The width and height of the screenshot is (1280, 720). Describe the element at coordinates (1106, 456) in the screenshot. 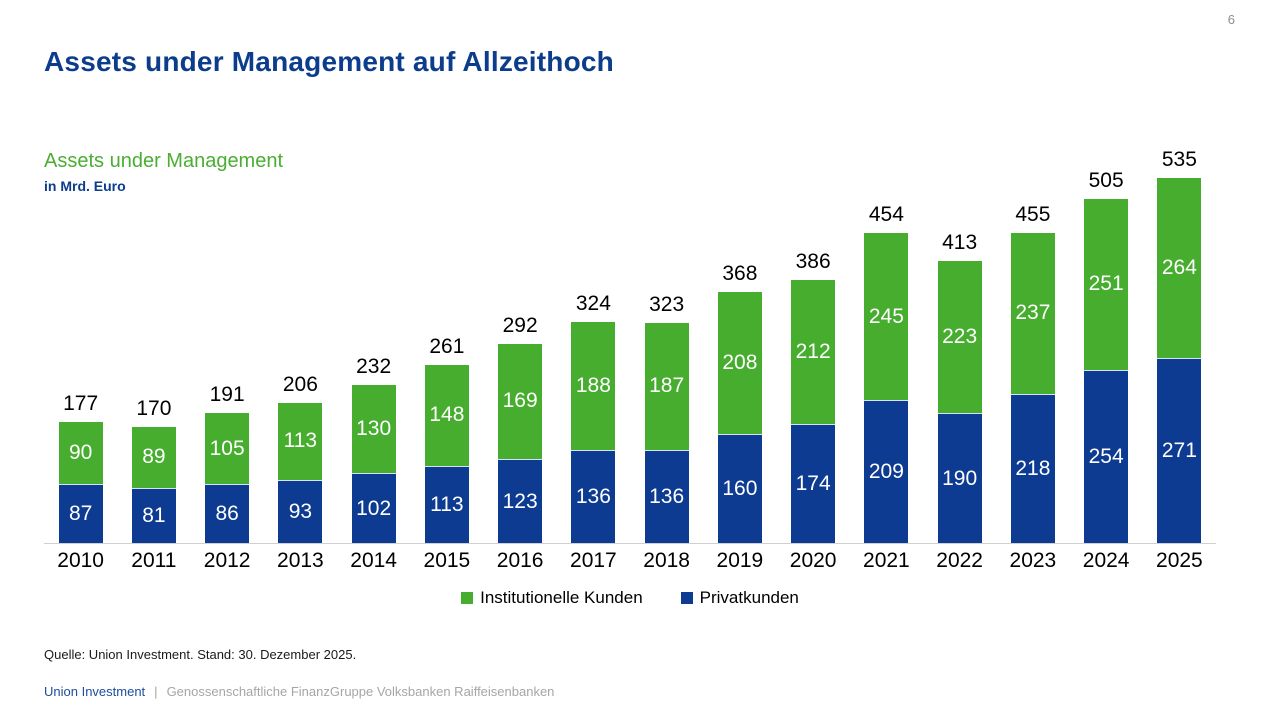

I see `bar-segment-value: 254` at that location.